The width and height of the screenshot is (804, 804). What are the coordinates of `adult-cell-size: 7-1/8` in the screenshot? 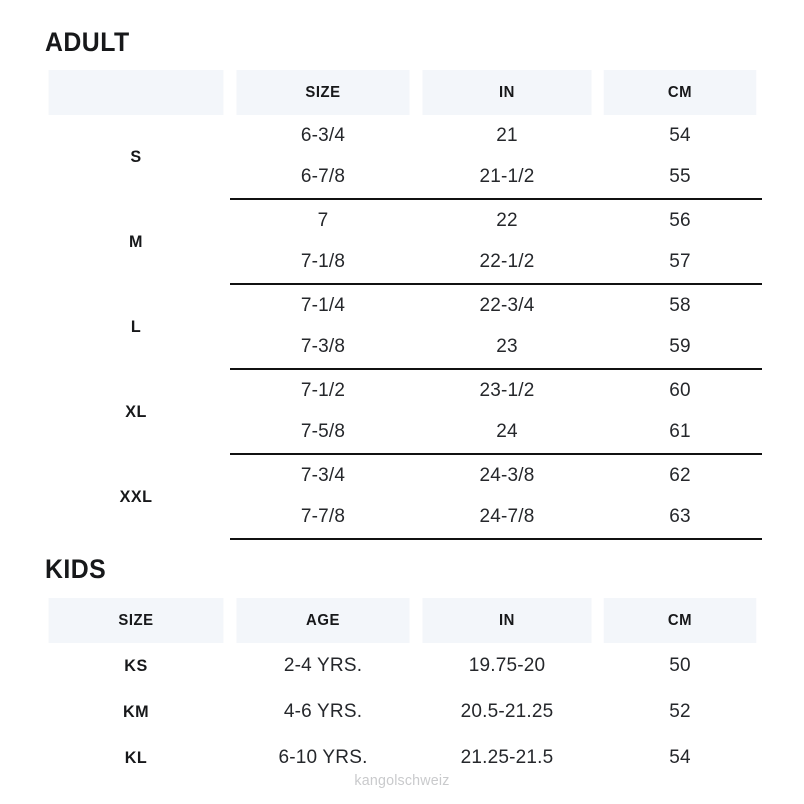 It's located at (323, 263).